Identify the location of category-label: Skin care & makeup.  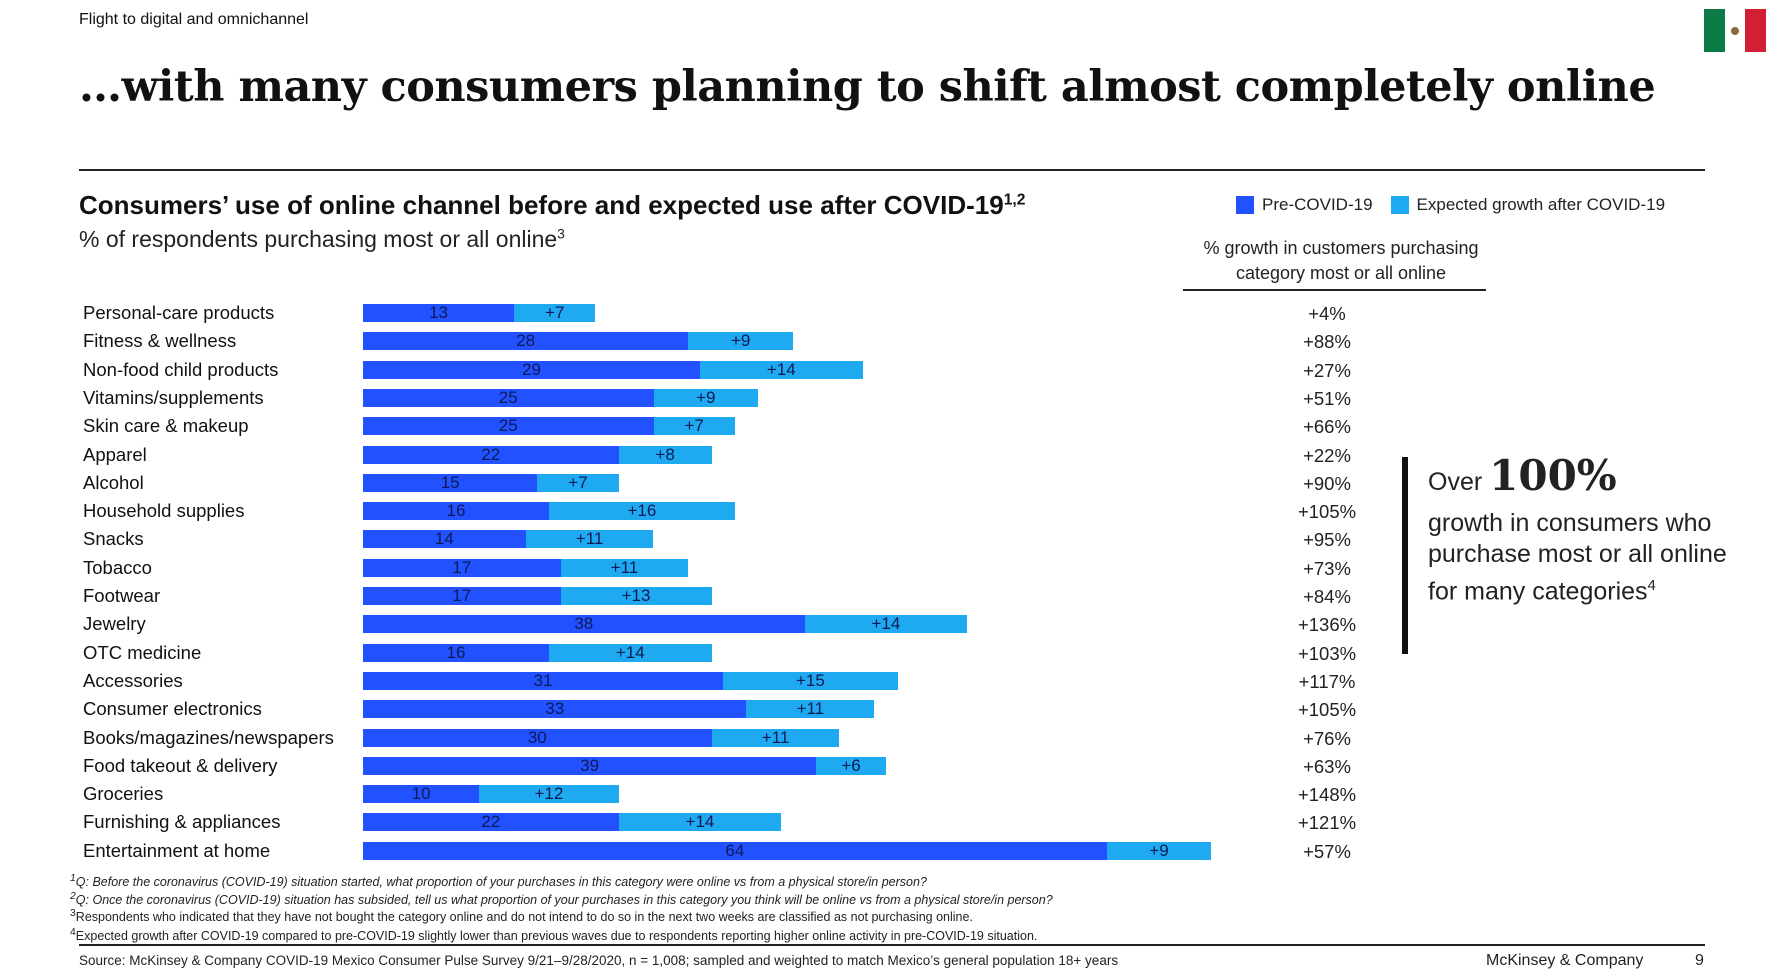
(166, 426).